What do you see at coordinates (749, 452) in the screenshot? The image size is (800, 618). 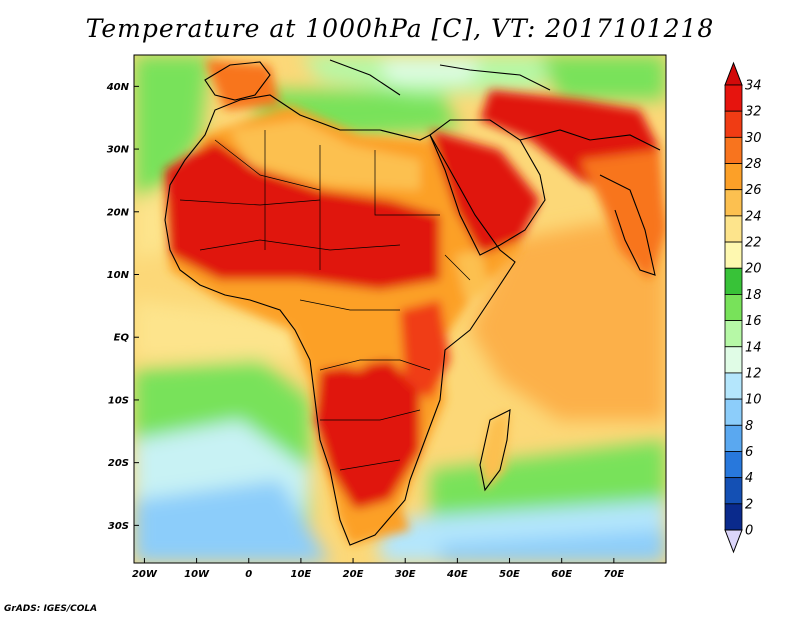 I see `colorbar-label: 6` at bounding box center [749, 452].